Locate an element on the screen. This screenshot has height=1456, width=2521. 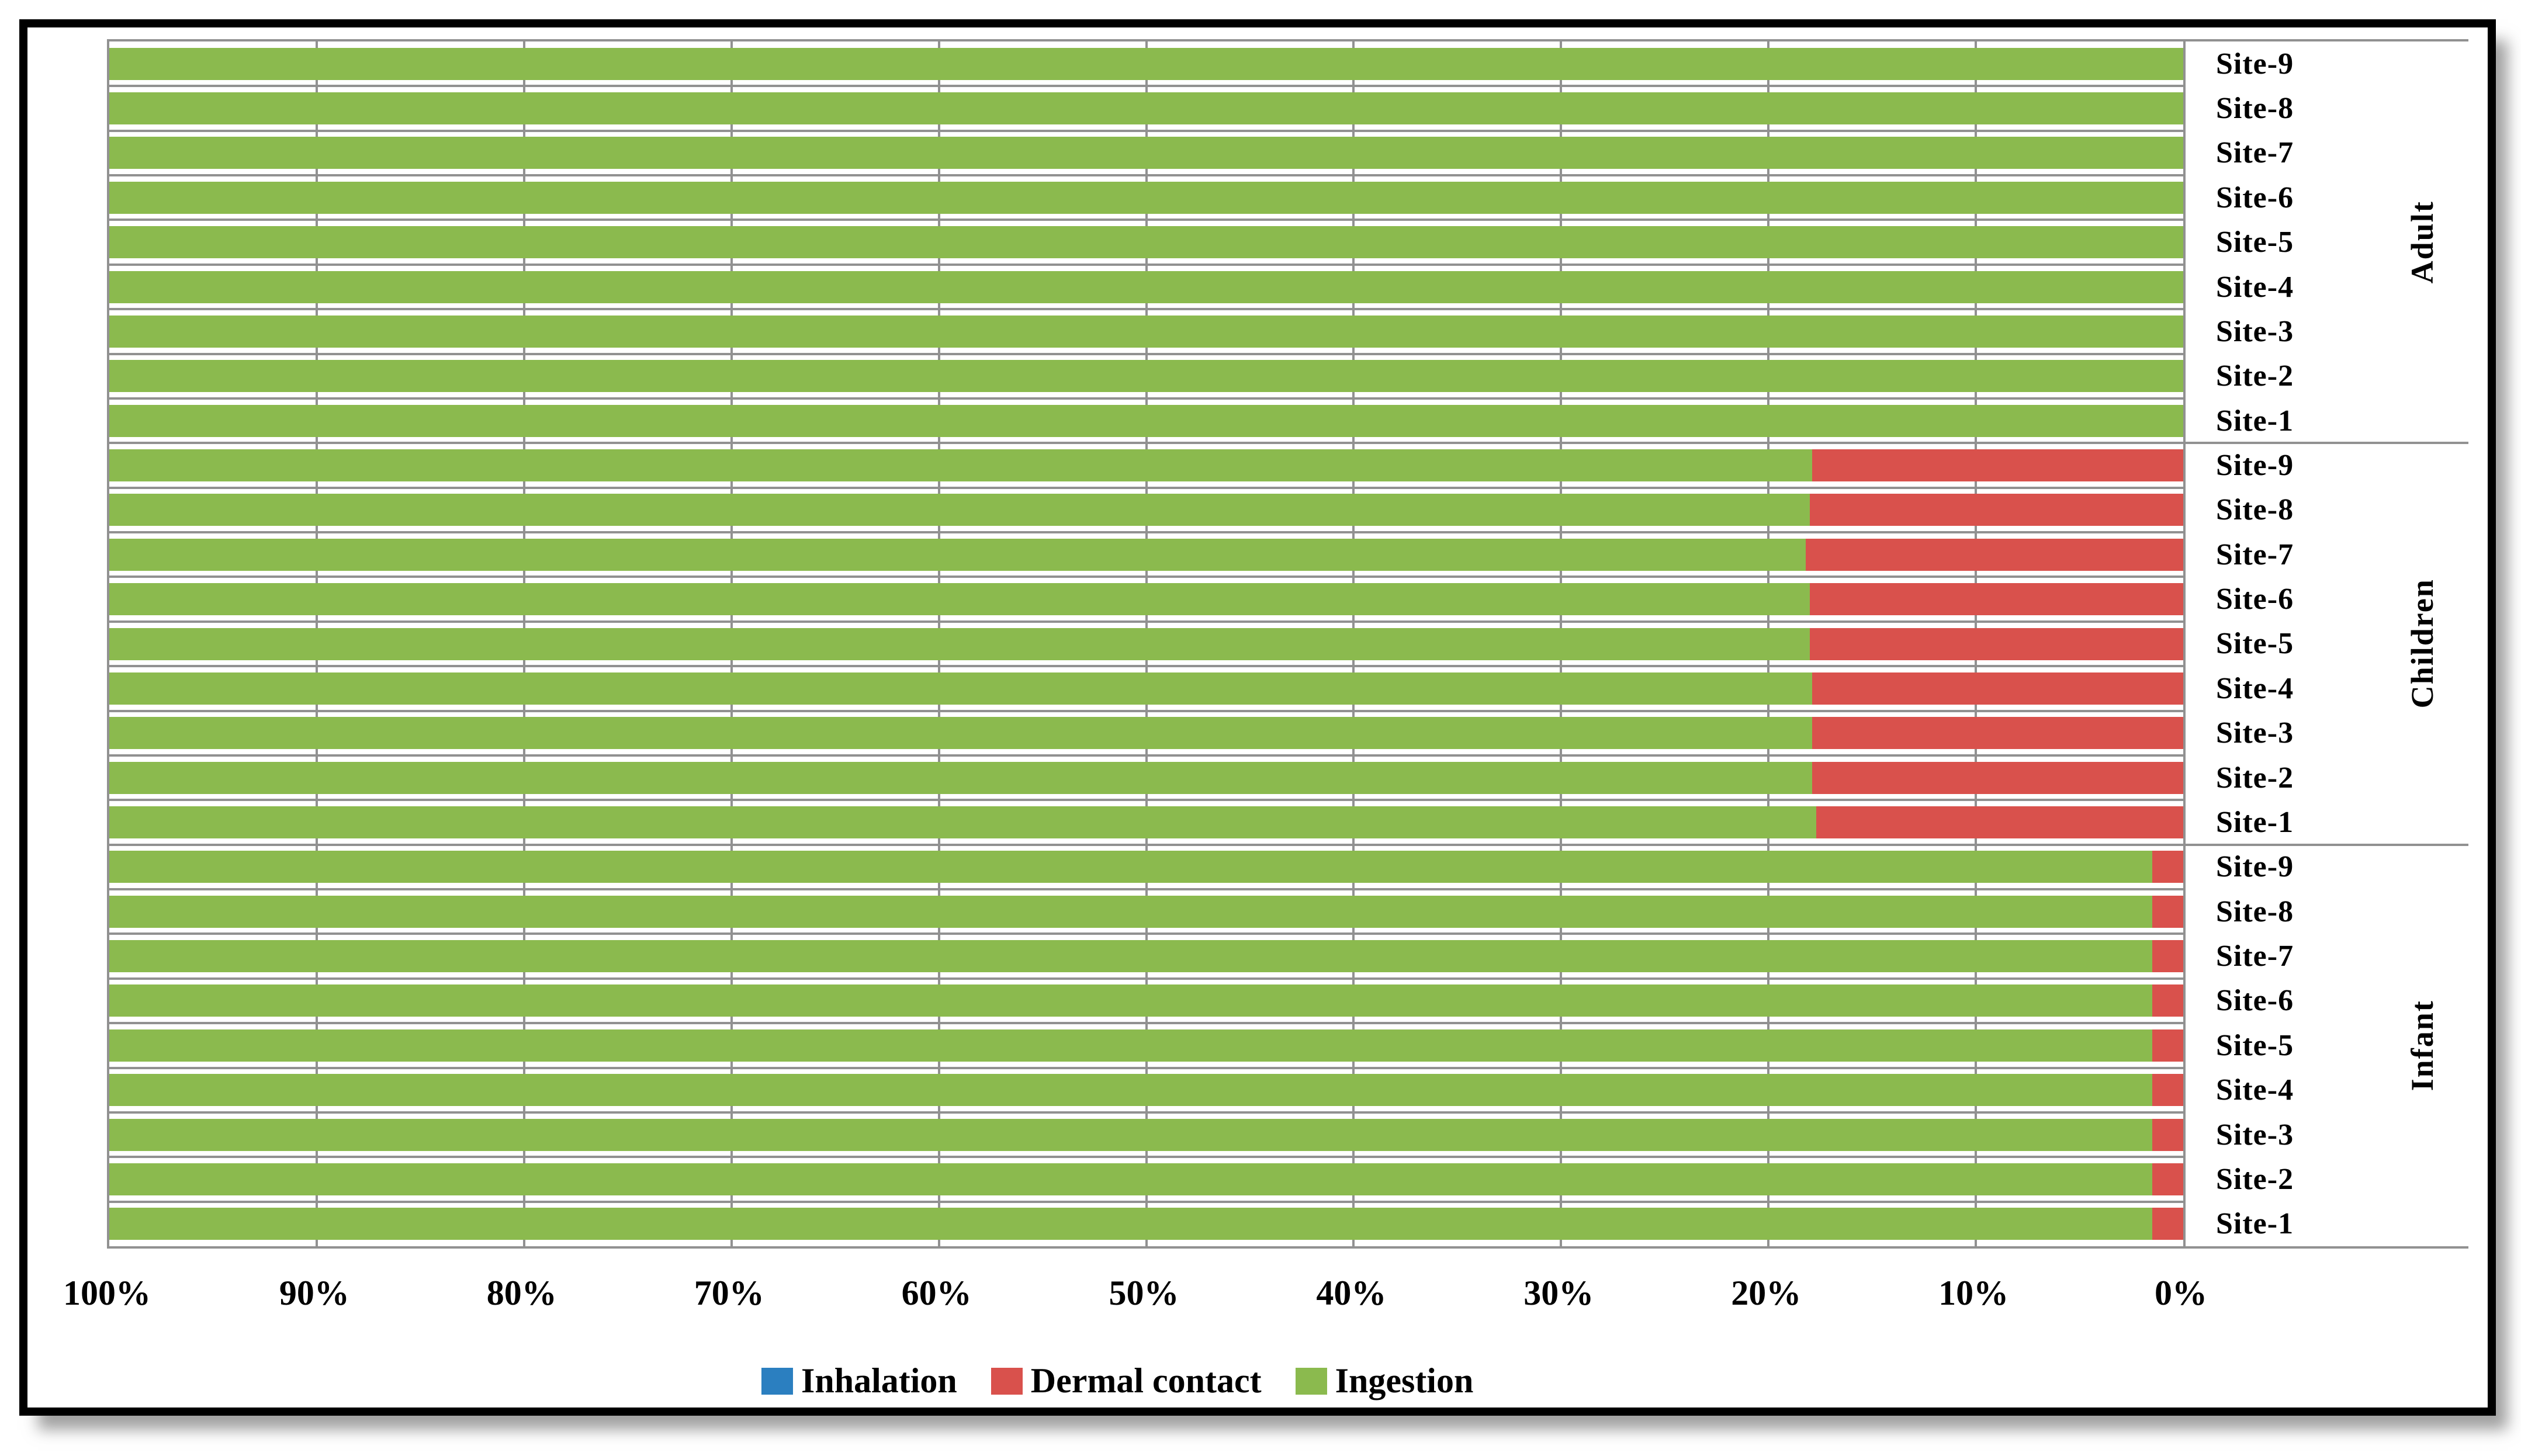
x-tick-label: 70% is located at coordinates (729, 1293).